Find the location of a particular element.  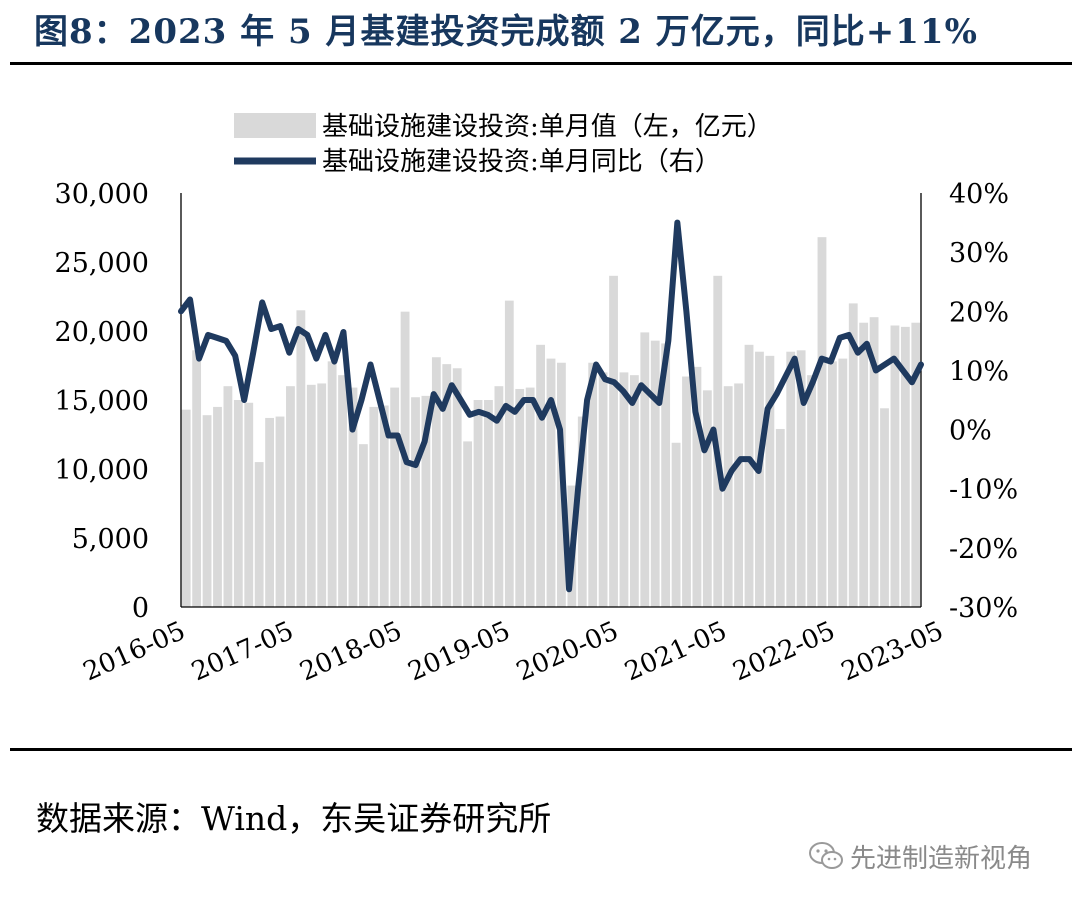

right-tick-label: 30% is located at coordinates (979, 253).